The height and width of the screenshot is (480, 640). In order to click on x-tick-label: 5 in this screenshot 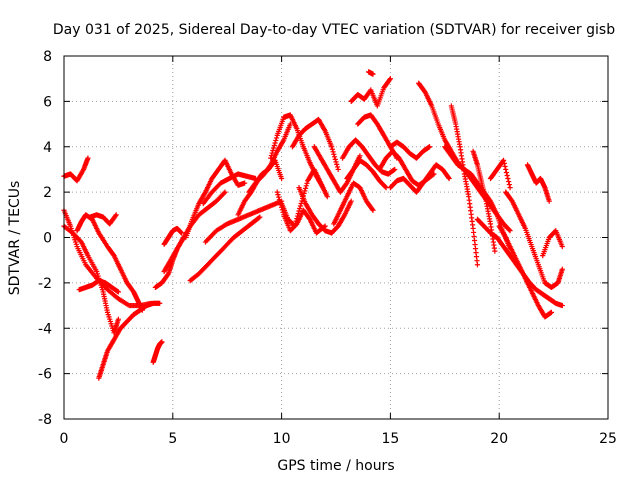, I will do `click(172, 439)`.